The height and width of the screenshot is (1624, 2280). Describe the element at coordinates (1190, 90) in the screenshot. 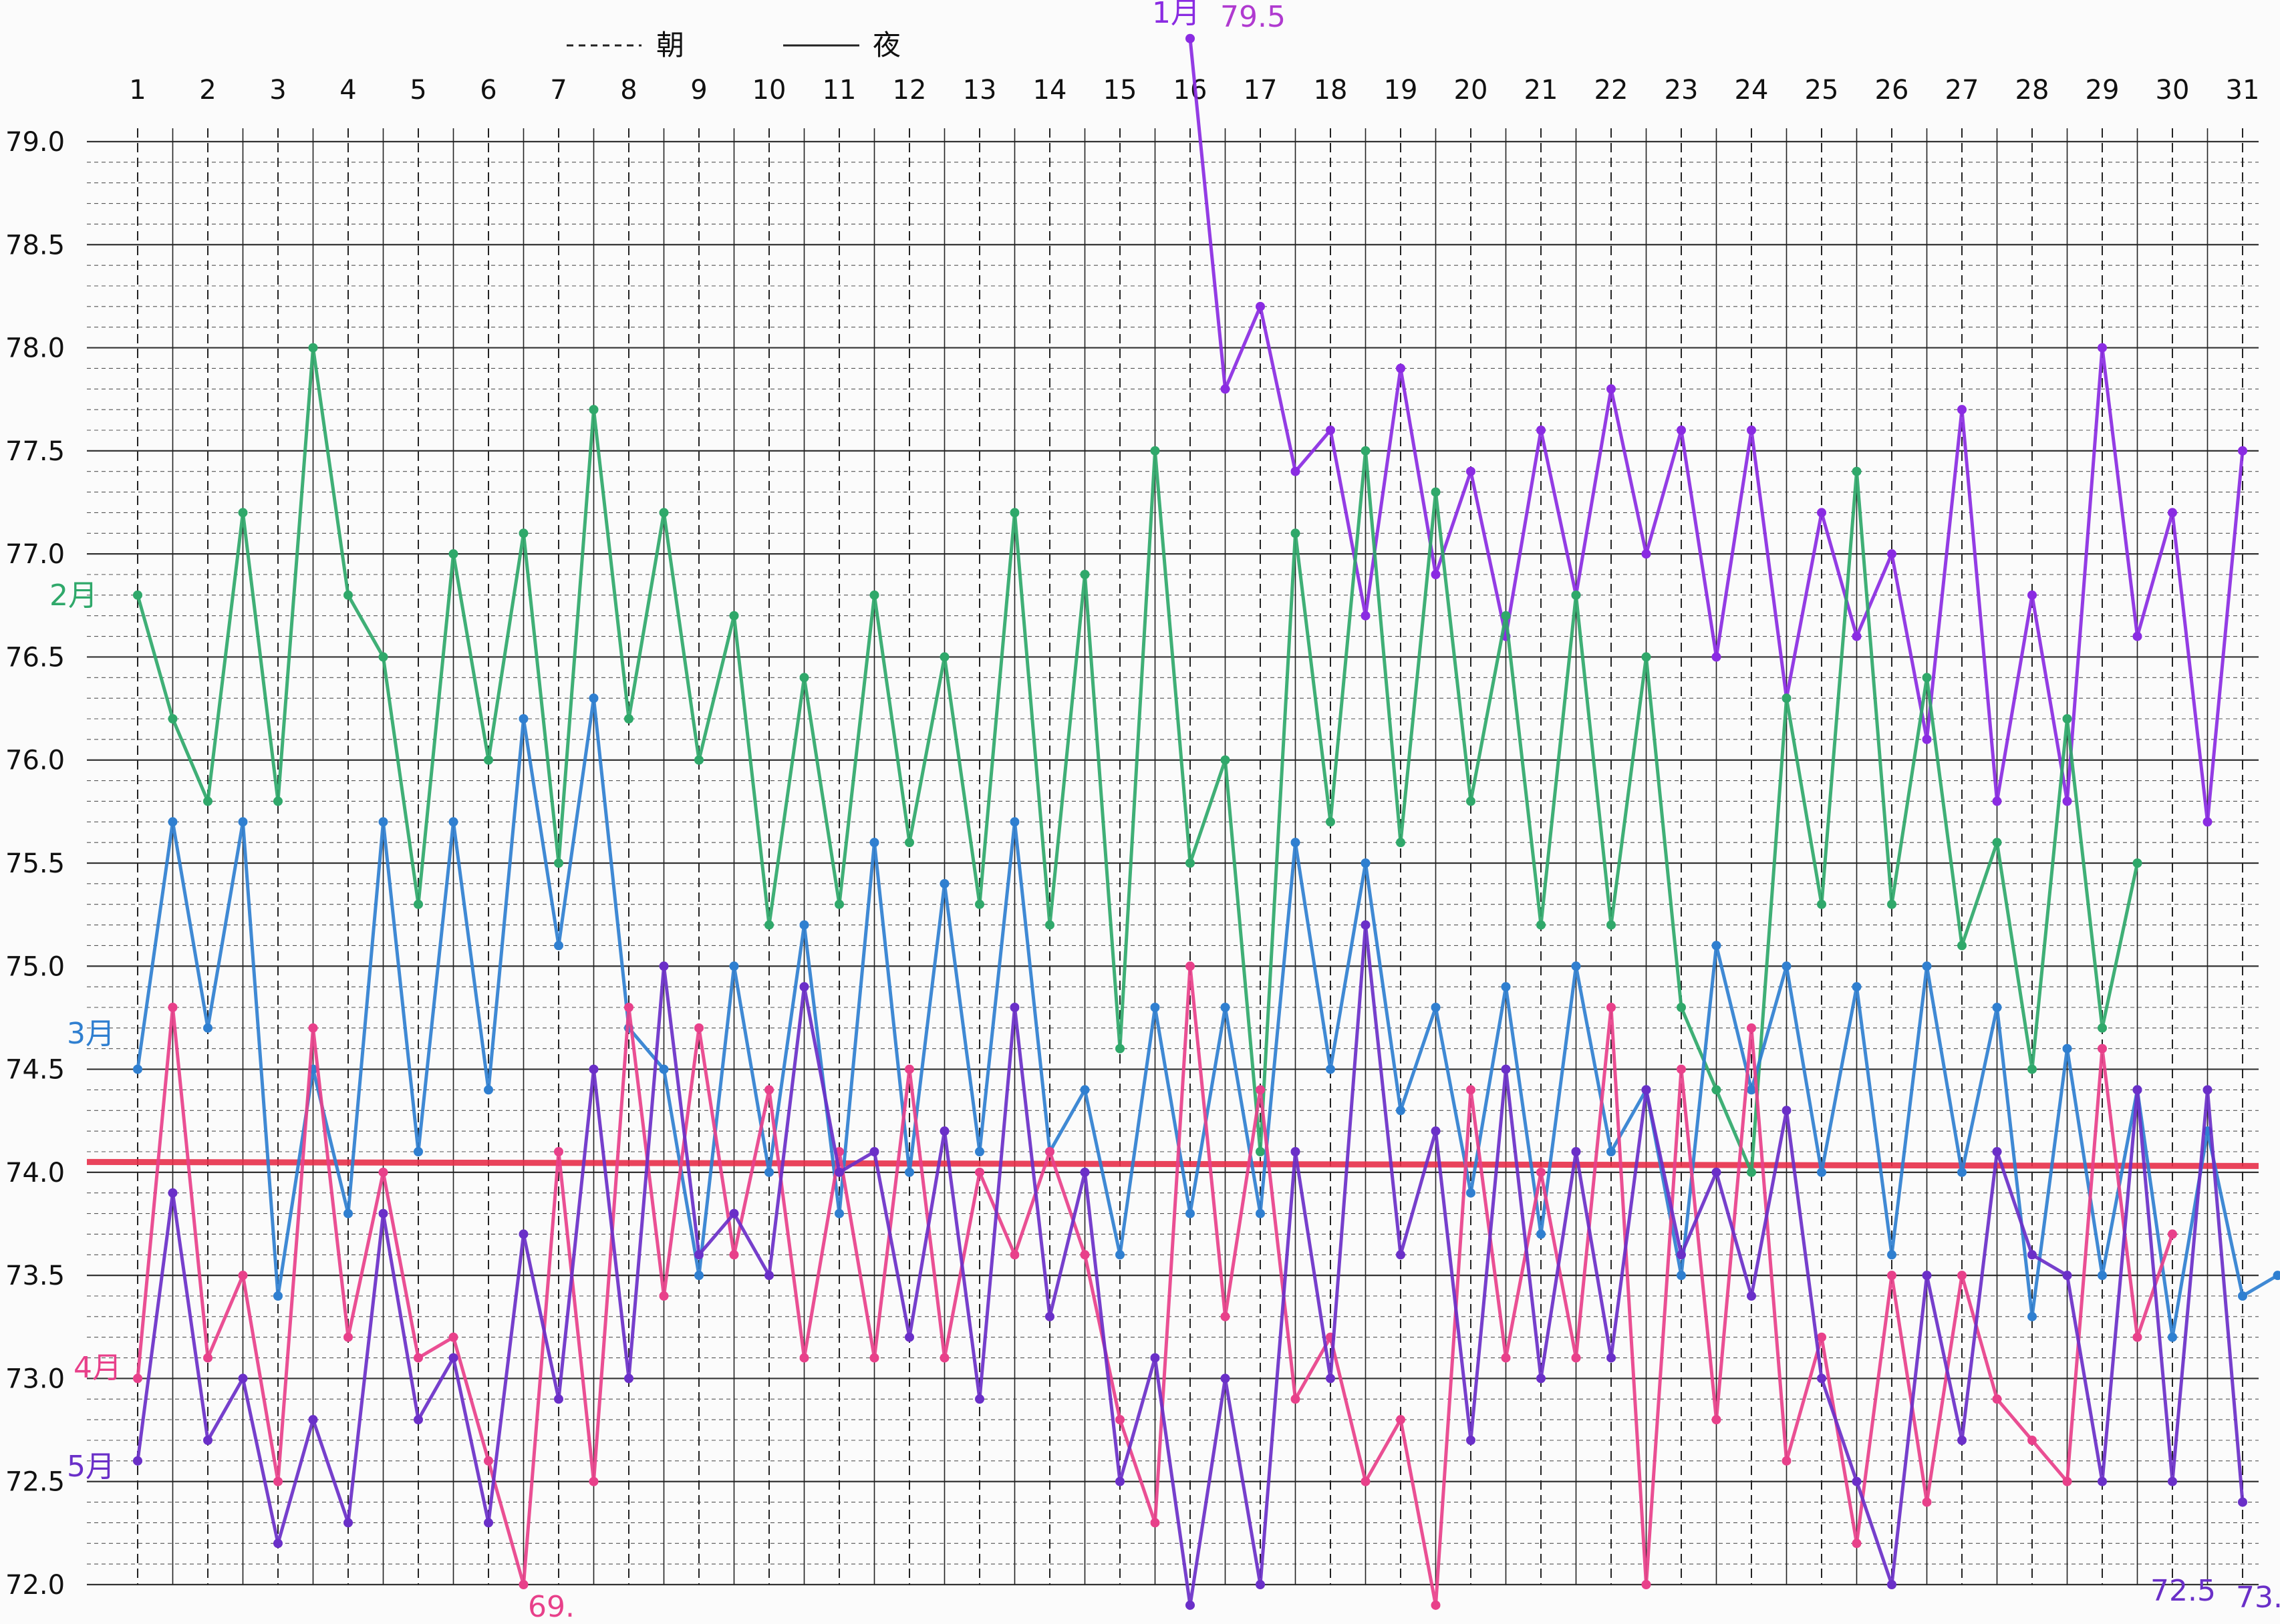

I see `x-tick-label: 16` at that location.